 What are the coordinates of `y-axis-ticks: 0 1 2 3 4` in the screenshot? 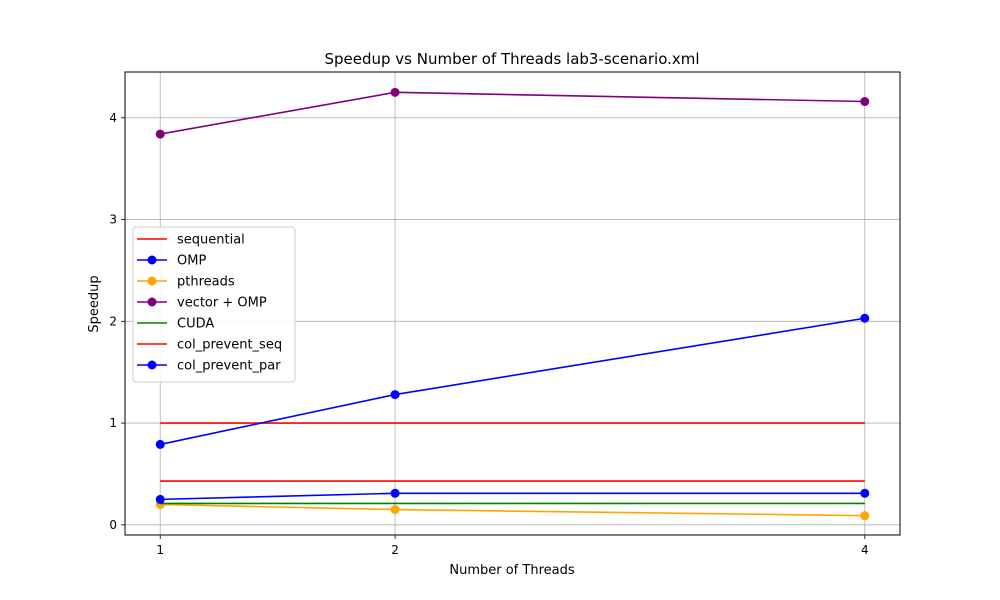 It's located at (117, 321).